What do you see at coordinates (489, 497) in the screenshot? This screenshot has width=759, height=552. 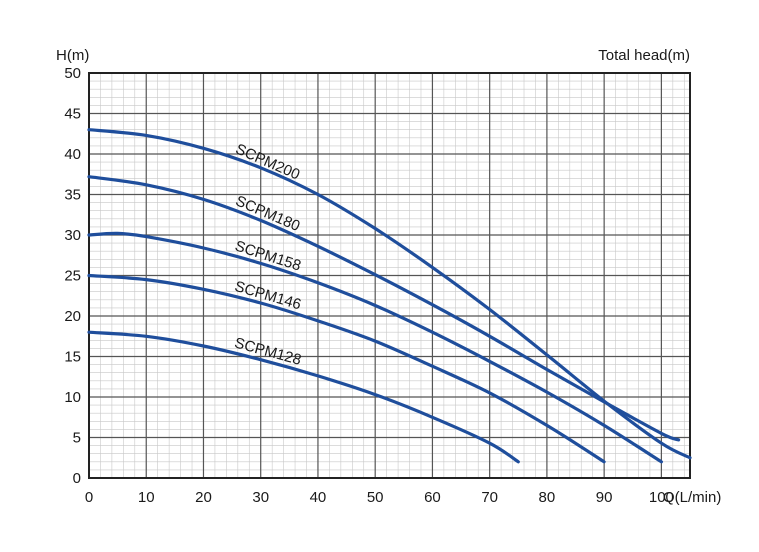 I see `x-tick-label: 70` at bounding box center [489, 497].